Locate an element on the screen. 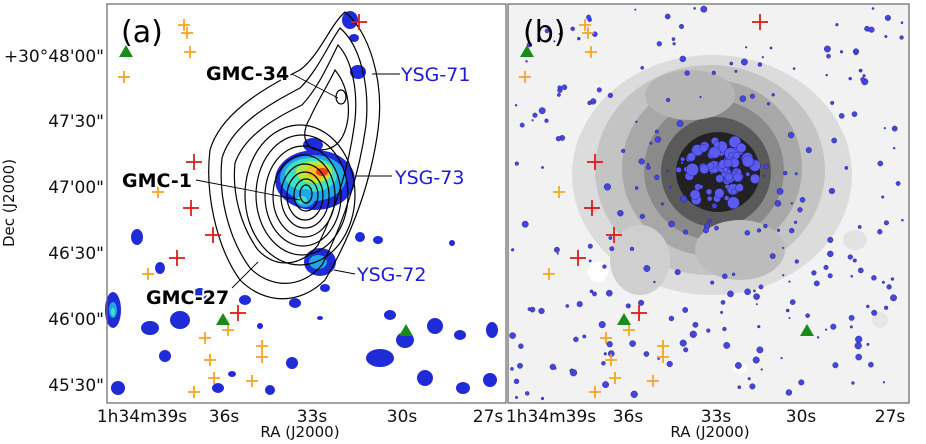  y-tick-label: 47'30" is located at coordinates (76, 122).